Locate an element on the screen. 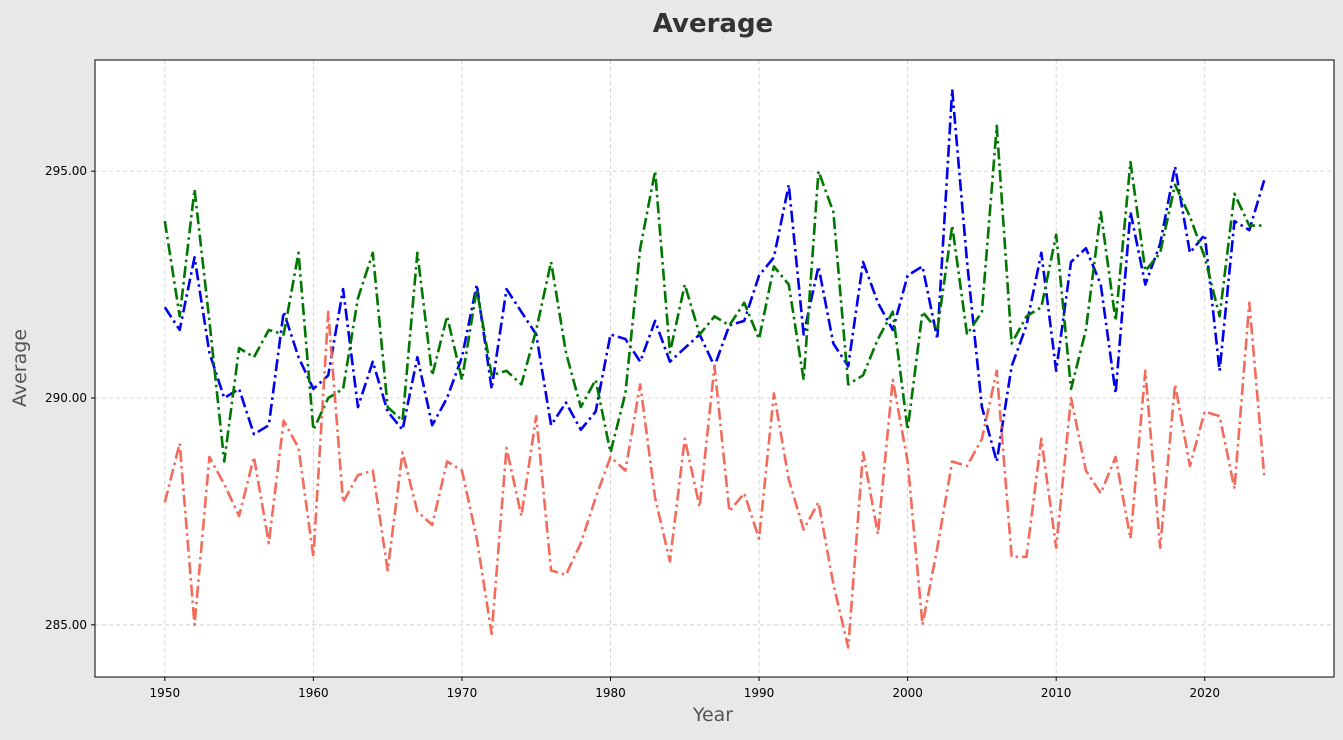 The image size is (1343, 740). x-axis-title: Year is located at coordinates (712, 715).